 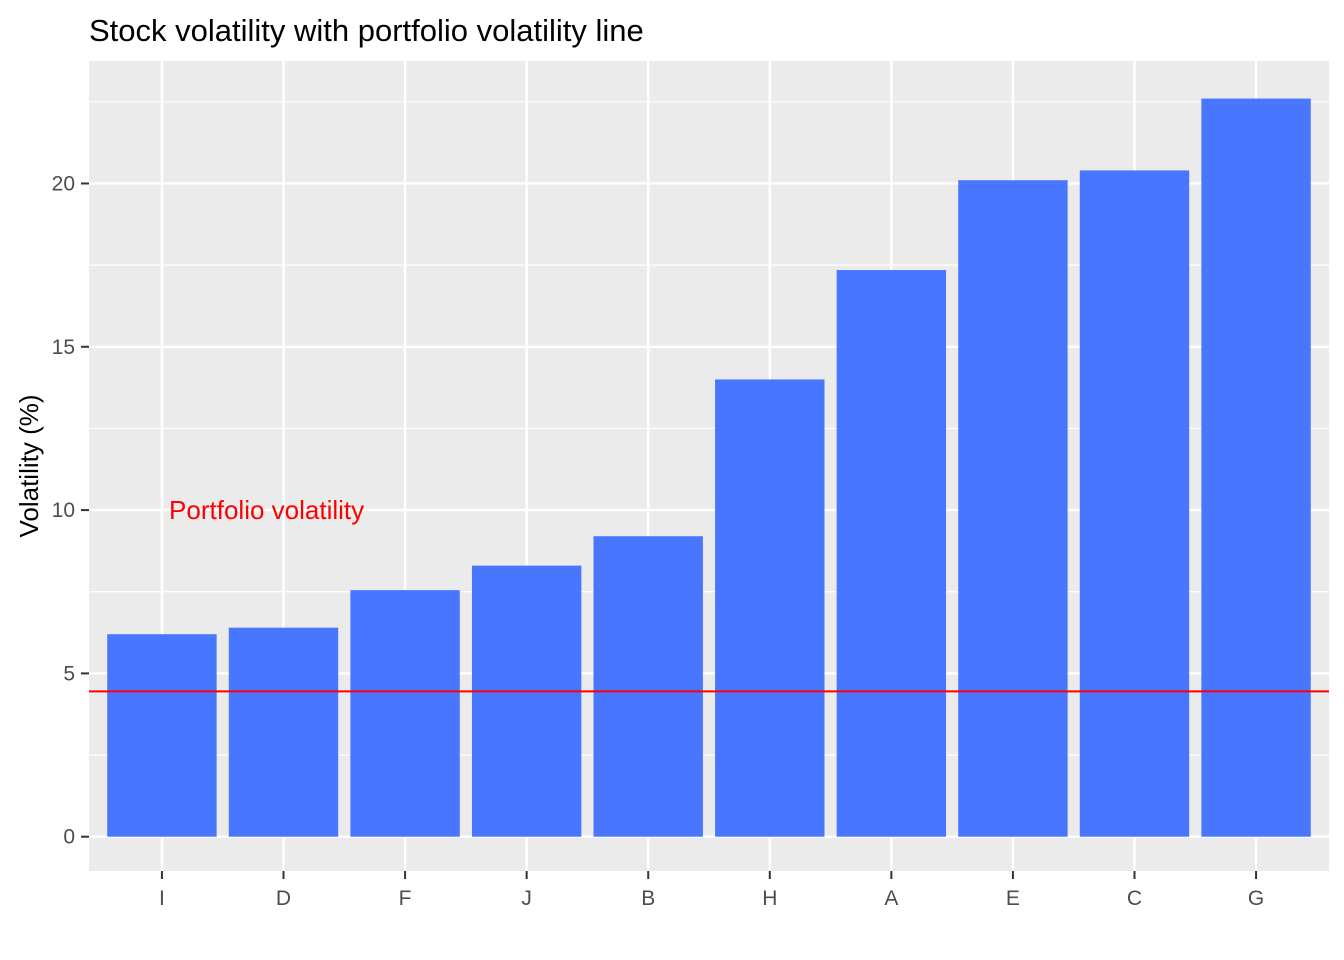 What do you see at coordinates (405, 713) in the screenshot?
I see `bar-F` at bounding box center [405, 713].